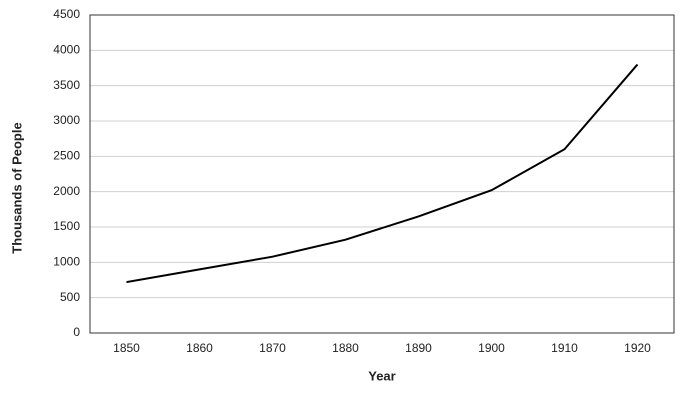 This screenshot has height=408, width=687. Describe the element at coordinates (66, 191) in the screenshot. I see `y-tick-label: 2000` at that location.